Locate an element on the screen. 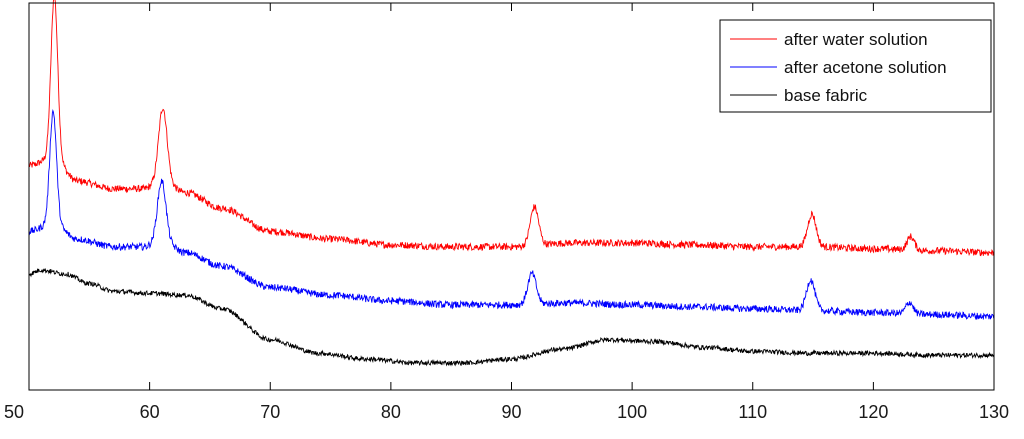 This screenshot has width=1024, height=439. legend-entry-base: base fabric is located at coordinates (799, 95).